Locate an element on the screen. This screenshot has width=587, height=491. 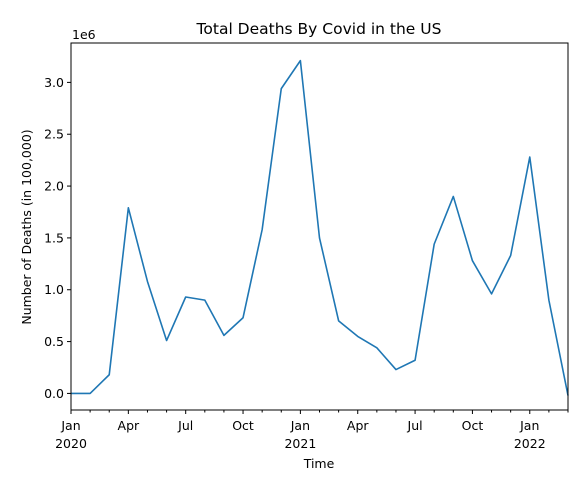
y-offset-text: 1e6 is located at coordinates (84, 34).